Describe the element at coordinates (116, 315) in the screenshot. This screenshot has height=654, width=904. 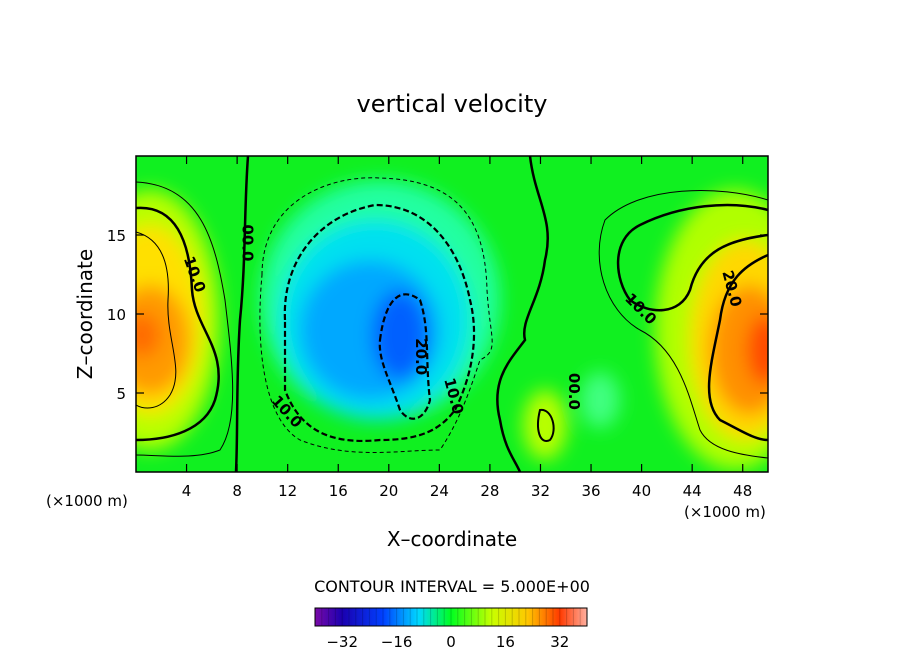
I see `y-tick-label: 10` at that location.